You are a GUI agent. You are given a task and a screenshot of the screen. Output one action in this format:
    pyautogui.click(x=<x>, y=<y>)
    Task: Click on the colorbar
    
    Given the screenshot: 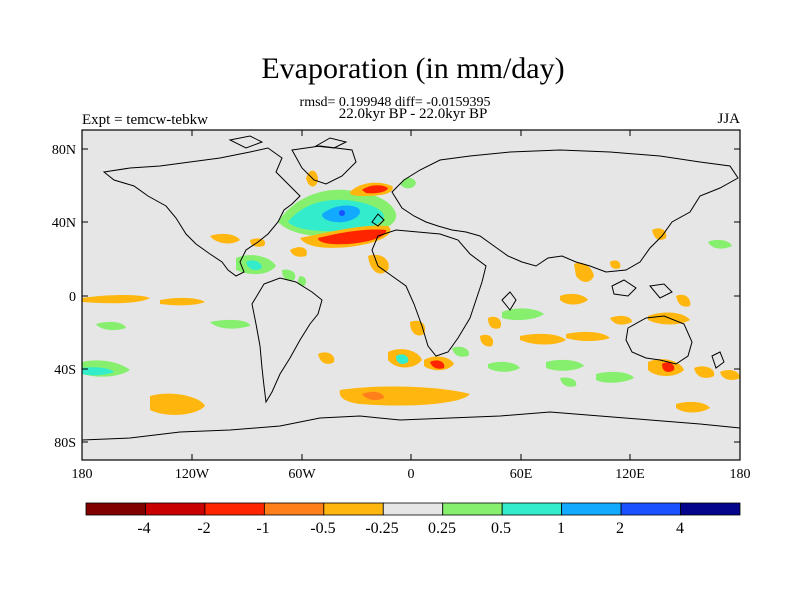 What is the action you would take?
    pyautogui.click(x=413, y=509)
    